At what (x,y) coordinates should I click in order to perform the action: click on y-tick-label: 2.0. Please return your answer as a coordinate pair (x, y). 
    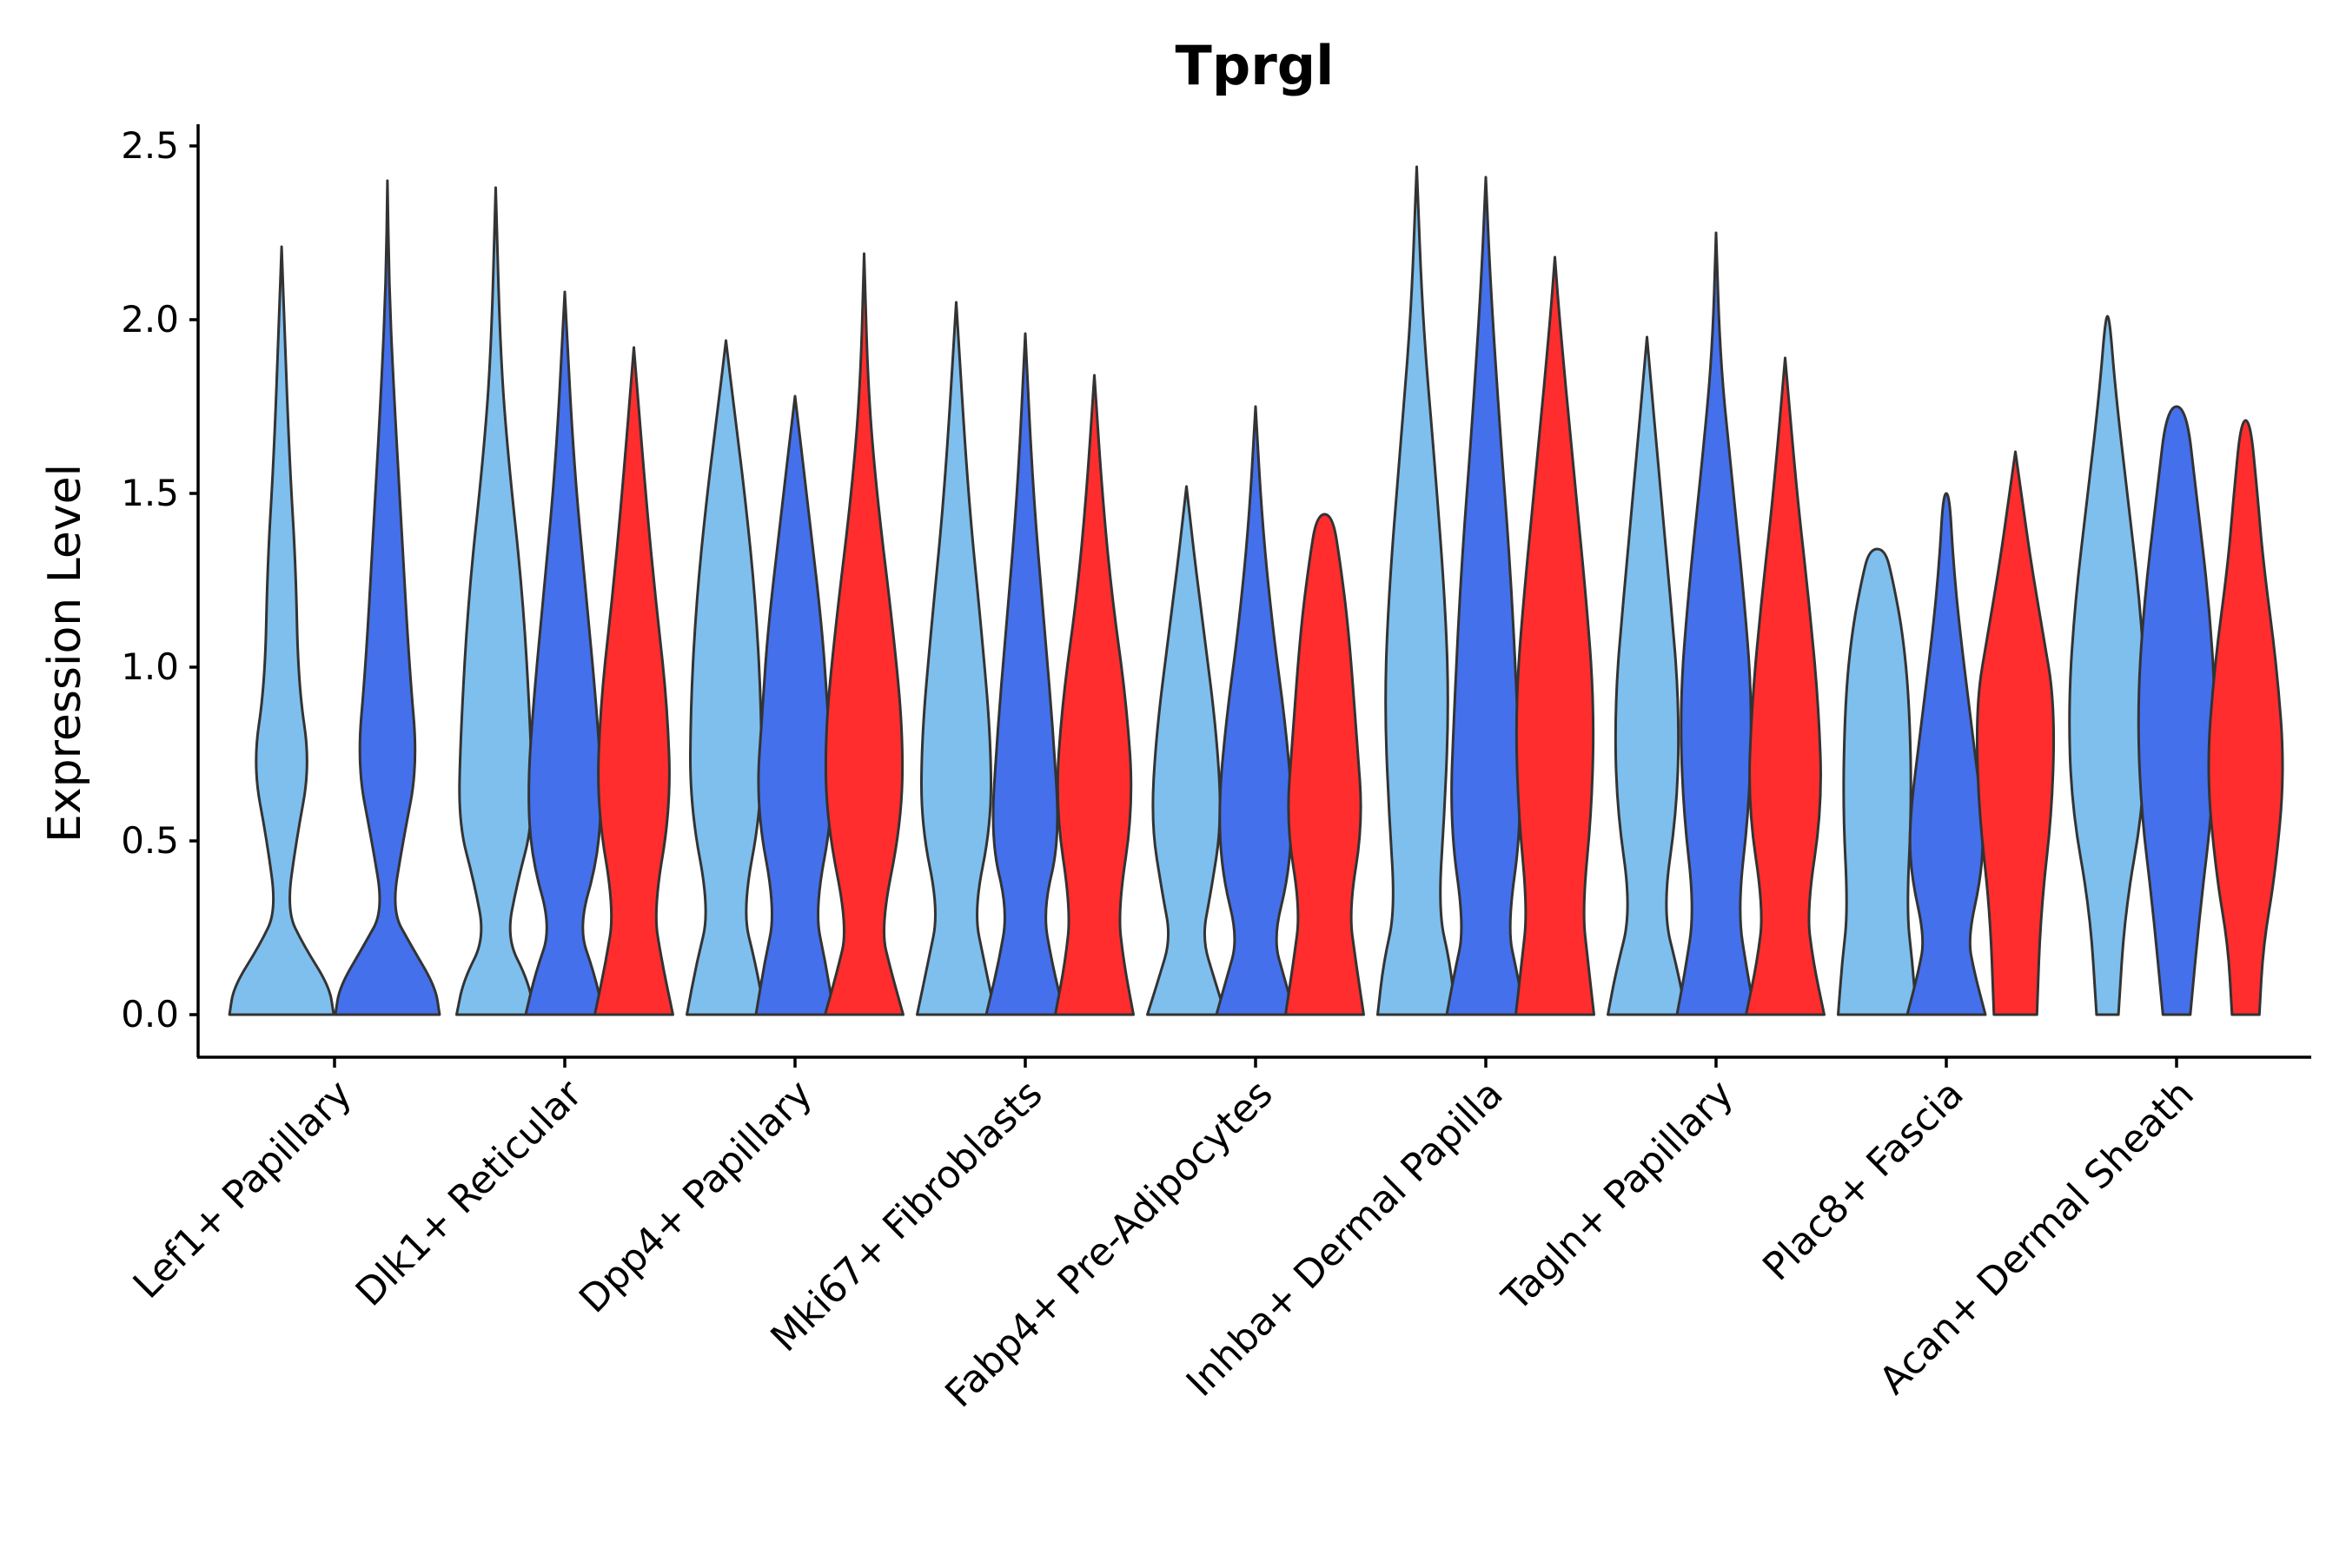
    Looking at the image, I should click on (150, 319).